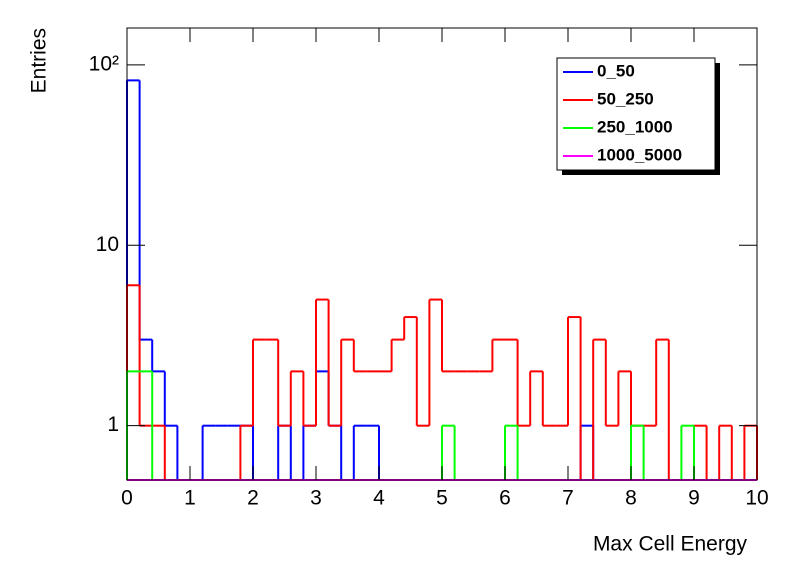 This screenshot has width=796, height=572. I want to click on x-axis-title: Max Cell Energy, so click(670, 544).